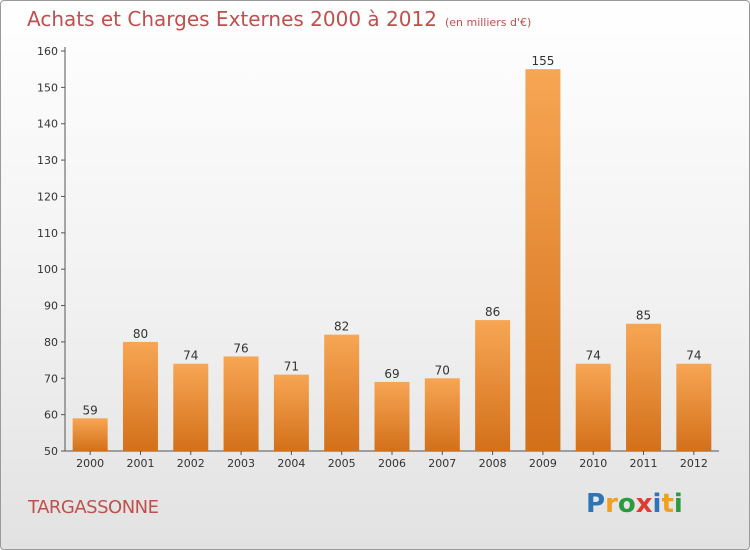 This screenshot has height=550, width=750. I want to click on data-label: 86, so click(492, 312).